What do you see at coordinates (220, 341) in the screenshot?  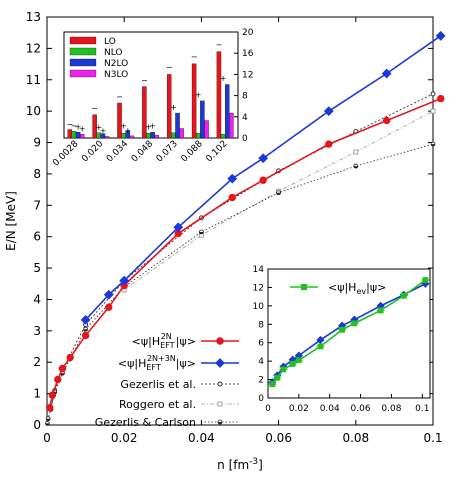 I see `main-legend-marker-h2n` at bounding box center [220, 341].